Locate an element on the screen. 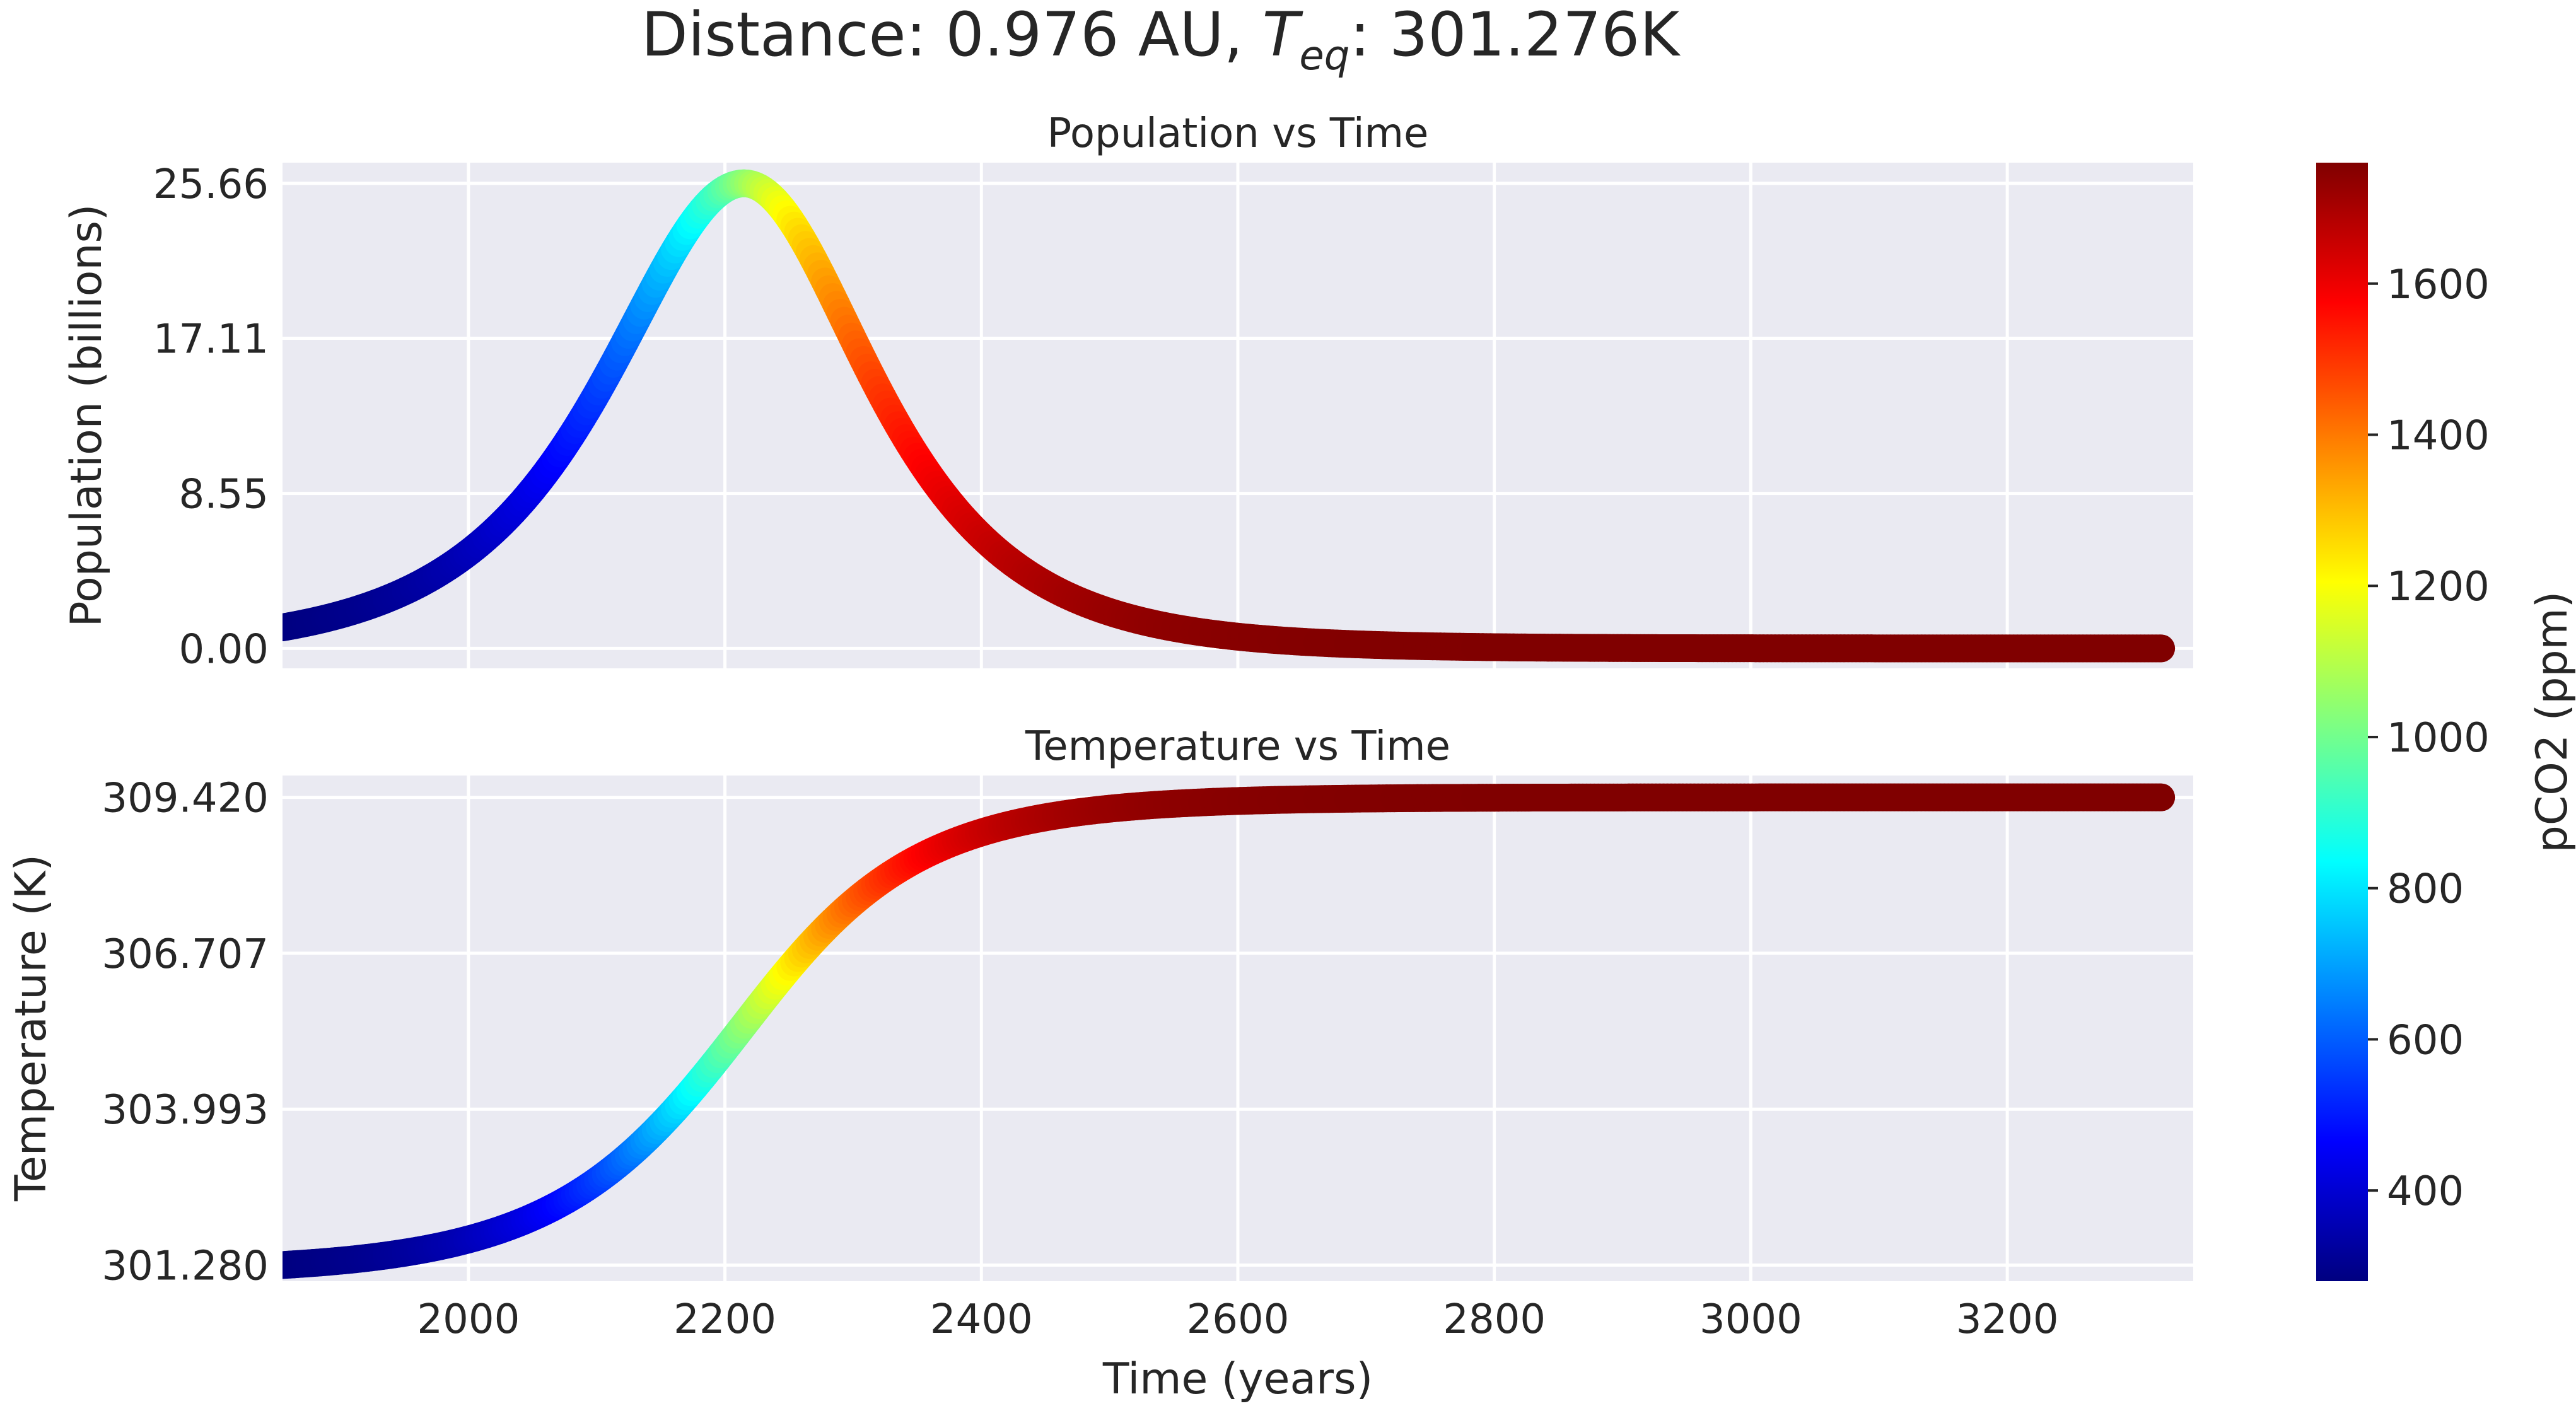  temperature-y-ticks: 301.280 303.993 306.707 309.420 is located at coordinates (186, 1033).